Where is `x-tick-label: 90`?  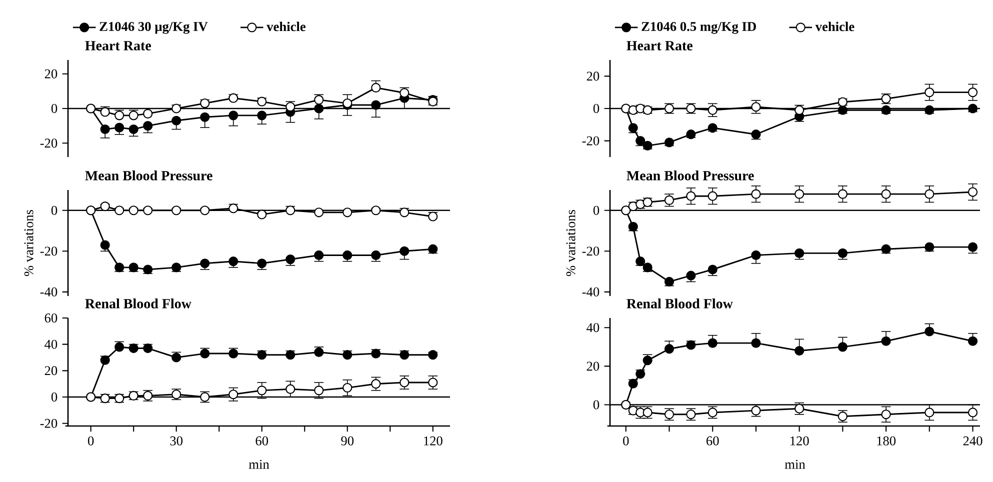
x-tick-label: 90 is located at coordinates (347, 441).